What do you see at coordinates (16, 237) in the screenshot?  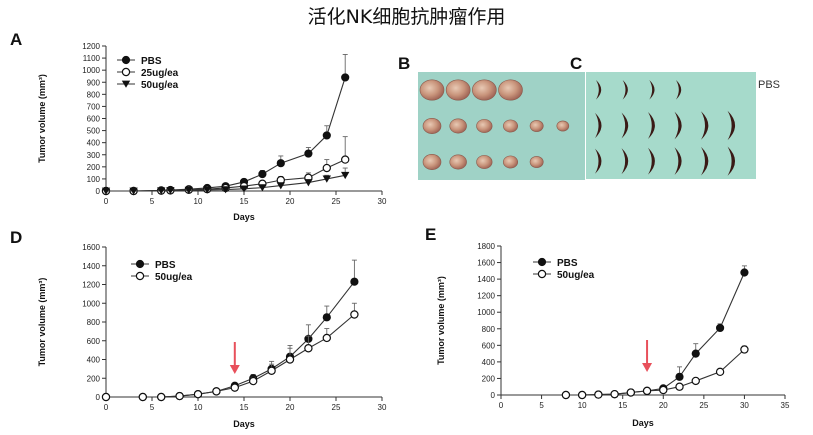 I see `panel-letter: D` at bounding box center [16, 237].